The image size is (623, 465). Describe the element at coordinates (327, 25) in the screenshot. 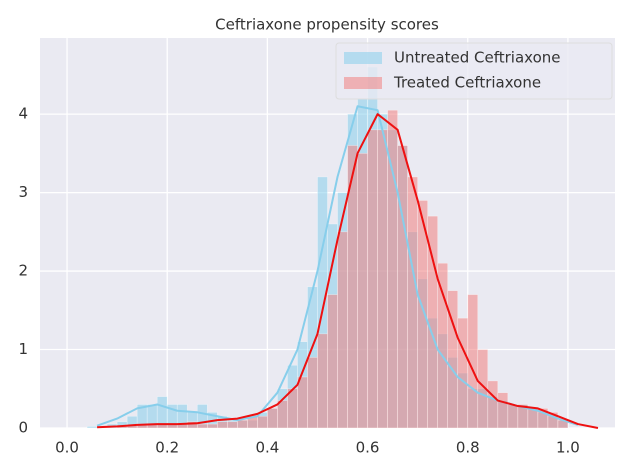

I see `chart-title: Ceftriaxone propensity scores` at that location.